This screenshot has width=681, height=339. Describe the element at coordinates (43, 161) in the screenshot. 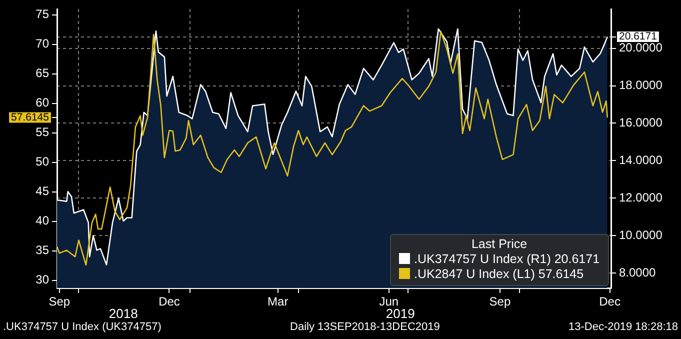

I see `y-tick-label: 50` at that location.